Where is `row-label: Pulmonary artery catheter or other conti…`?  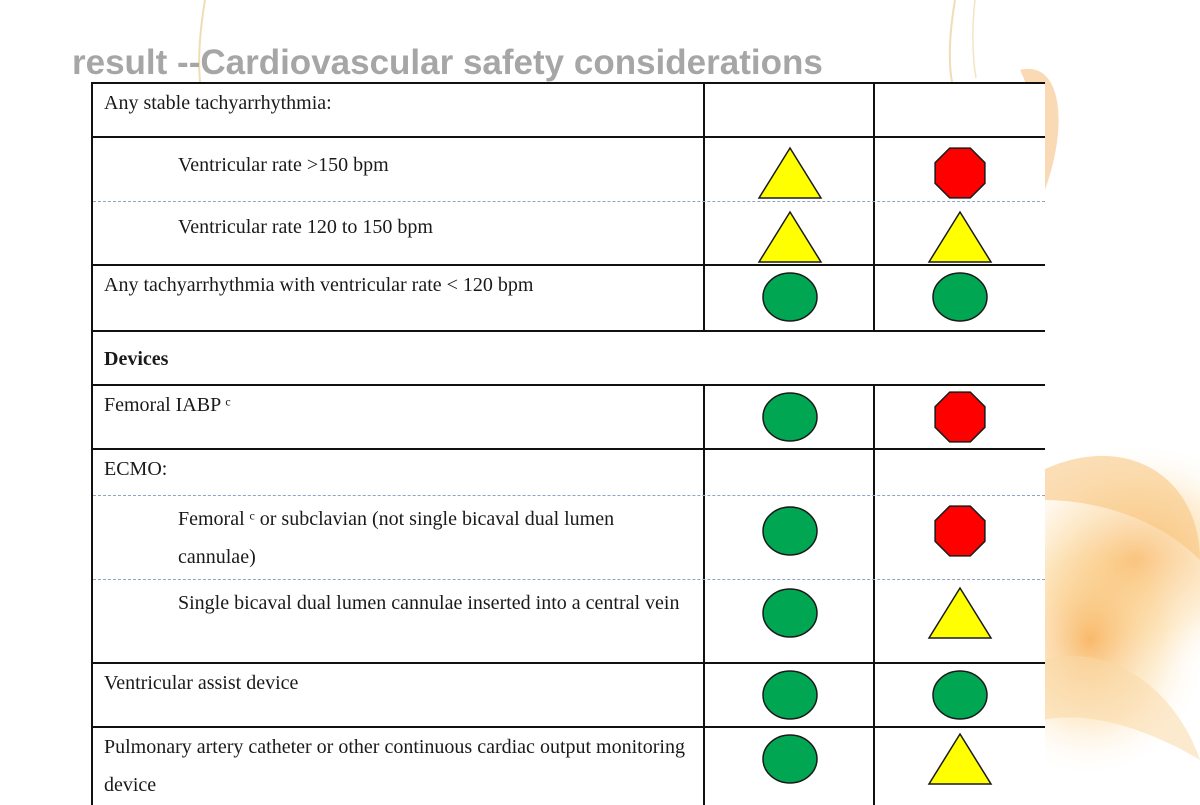
row-label: Pulmonary artery catheter or other conti… is located at coordinates (394, 766).